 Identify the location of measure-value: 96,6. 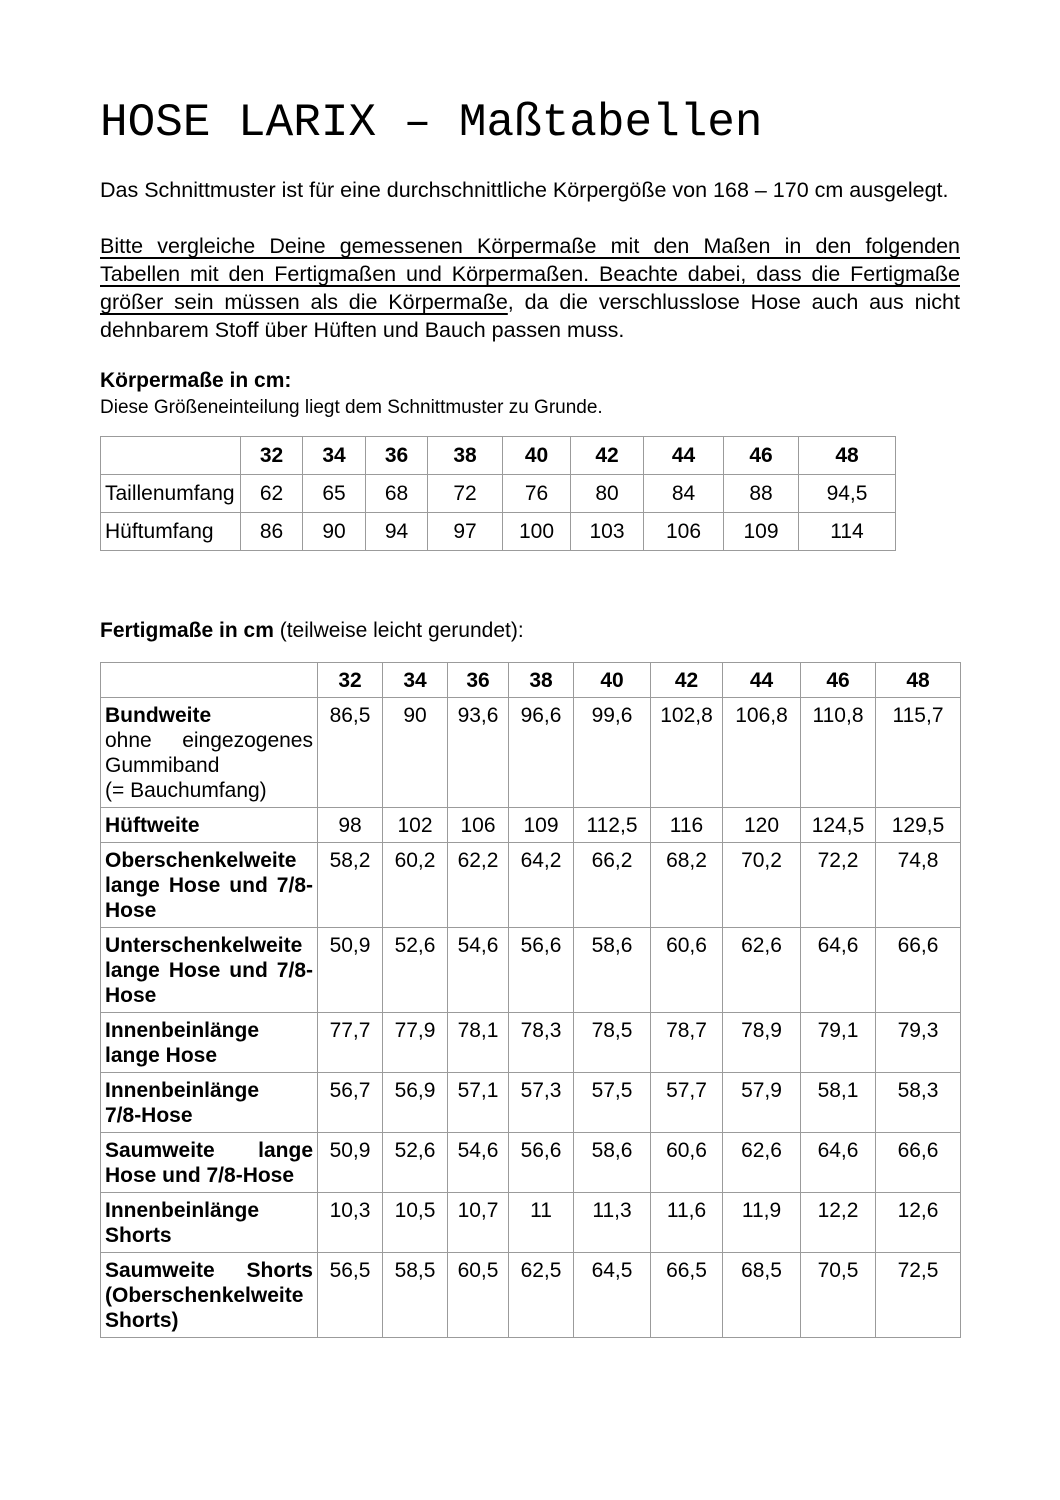
(541, 752).